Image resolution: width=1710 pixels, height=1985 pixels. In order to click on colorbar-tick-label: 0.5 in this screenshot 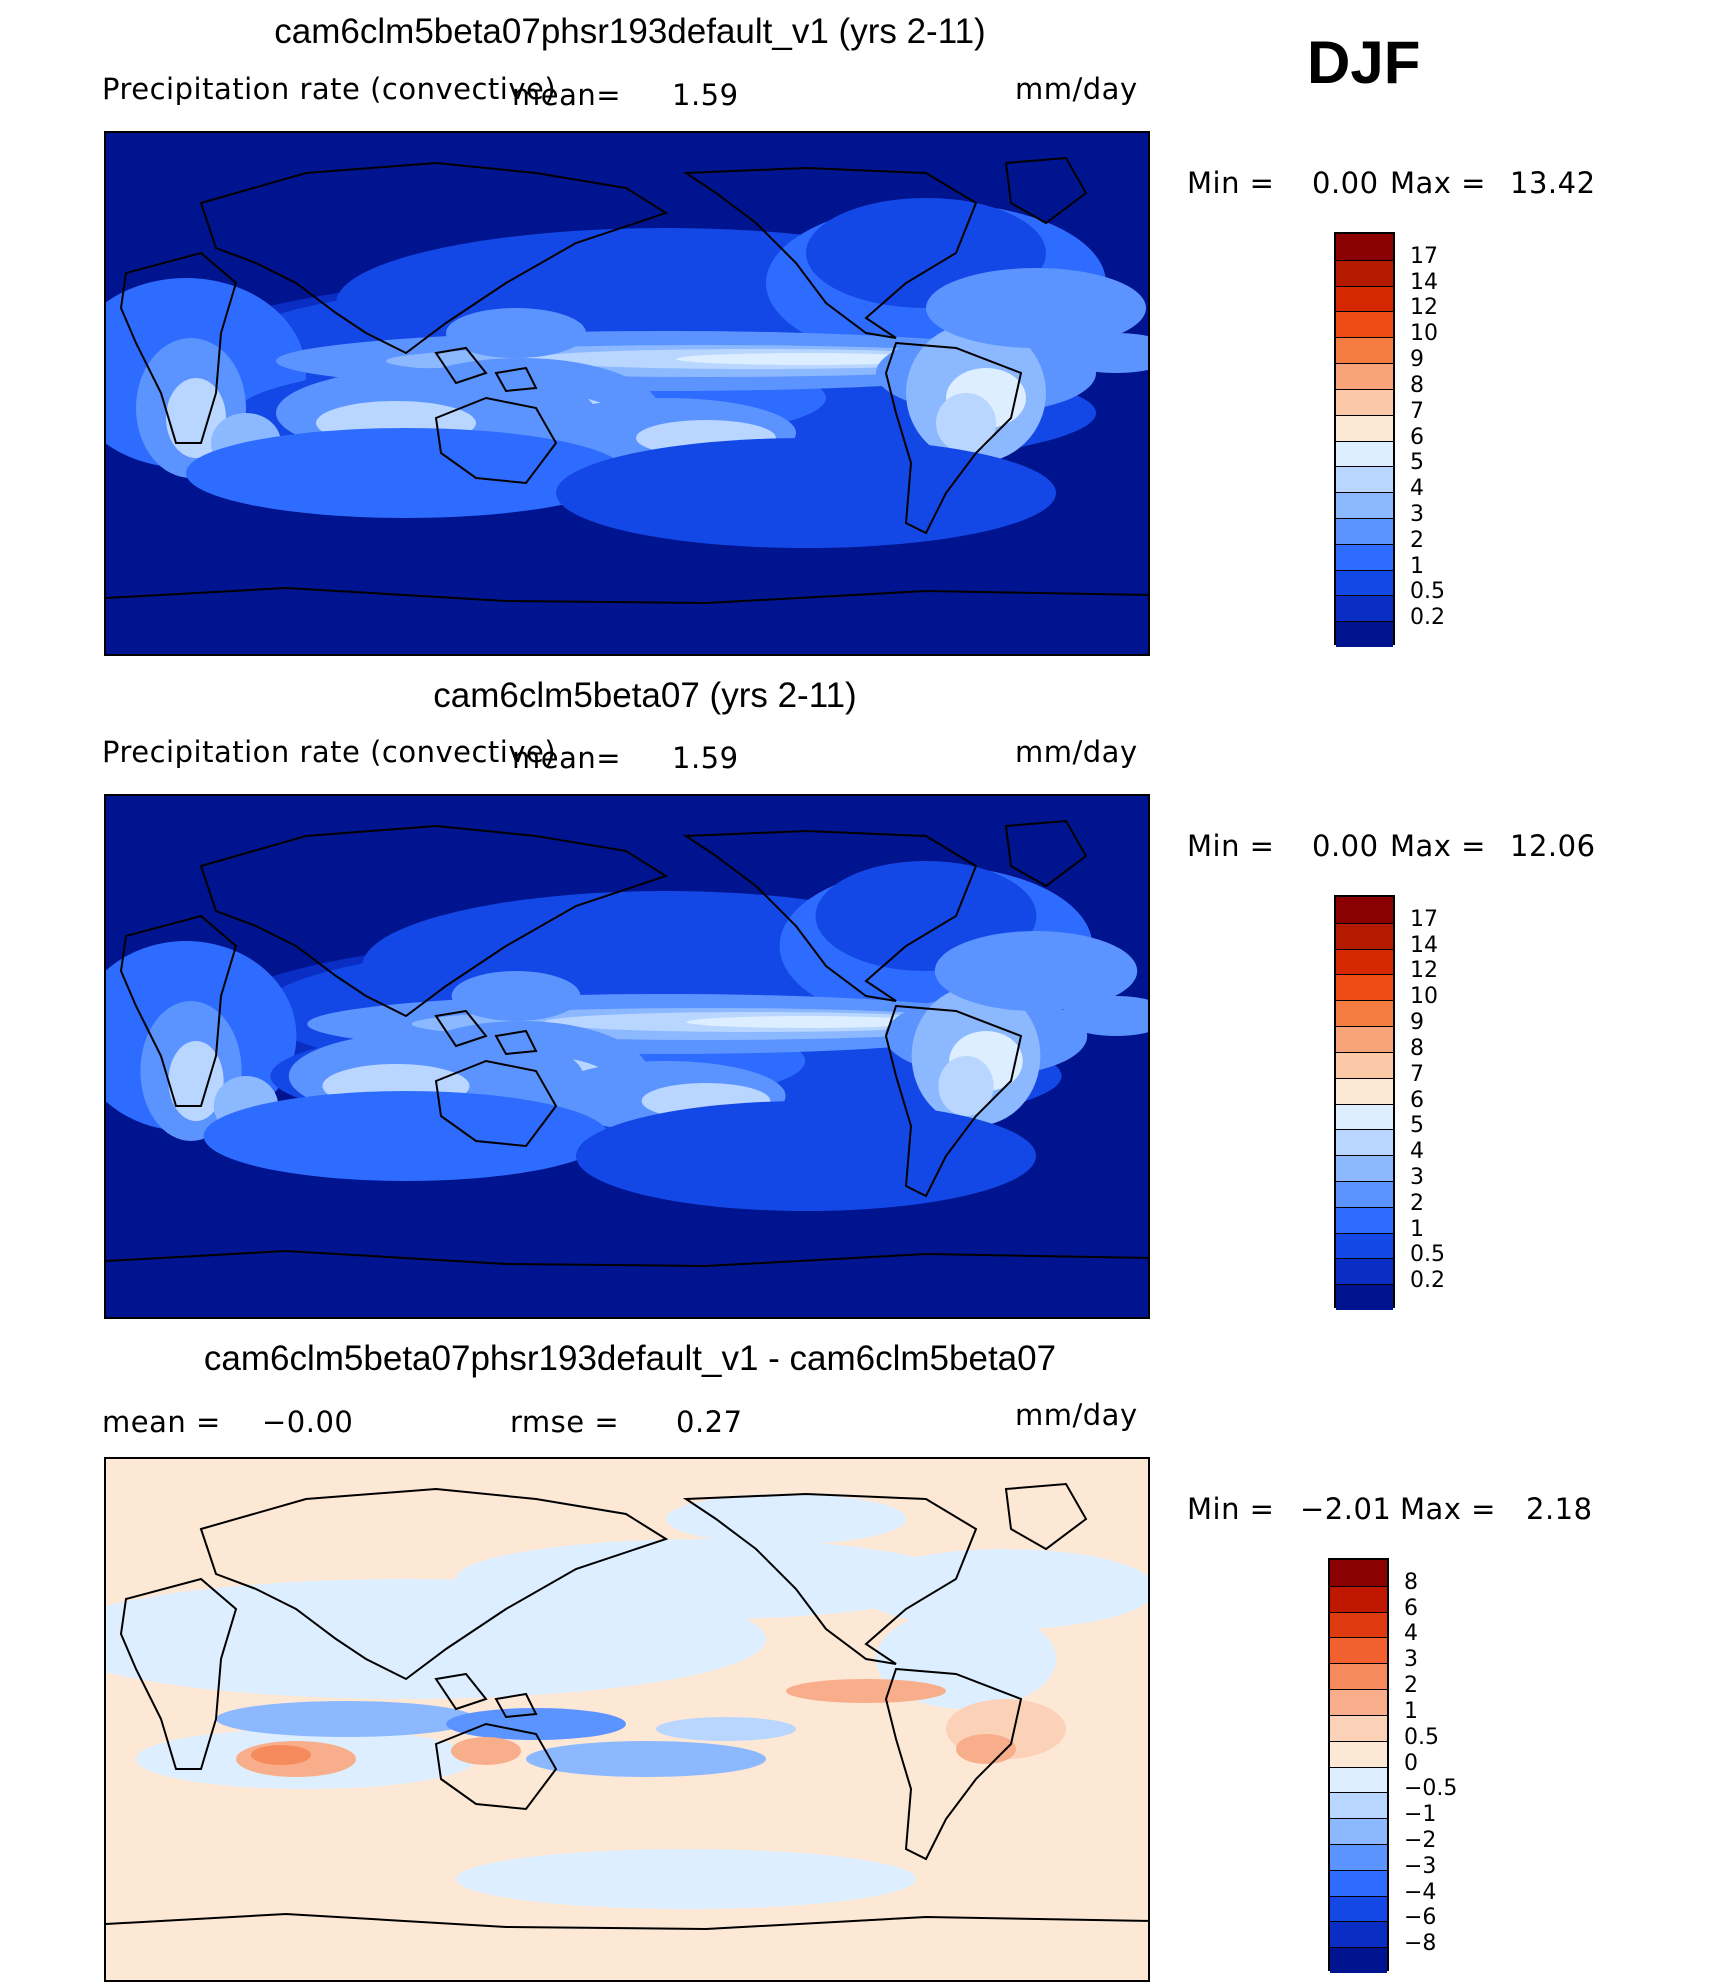, I will do `click(1427, 1255)`.